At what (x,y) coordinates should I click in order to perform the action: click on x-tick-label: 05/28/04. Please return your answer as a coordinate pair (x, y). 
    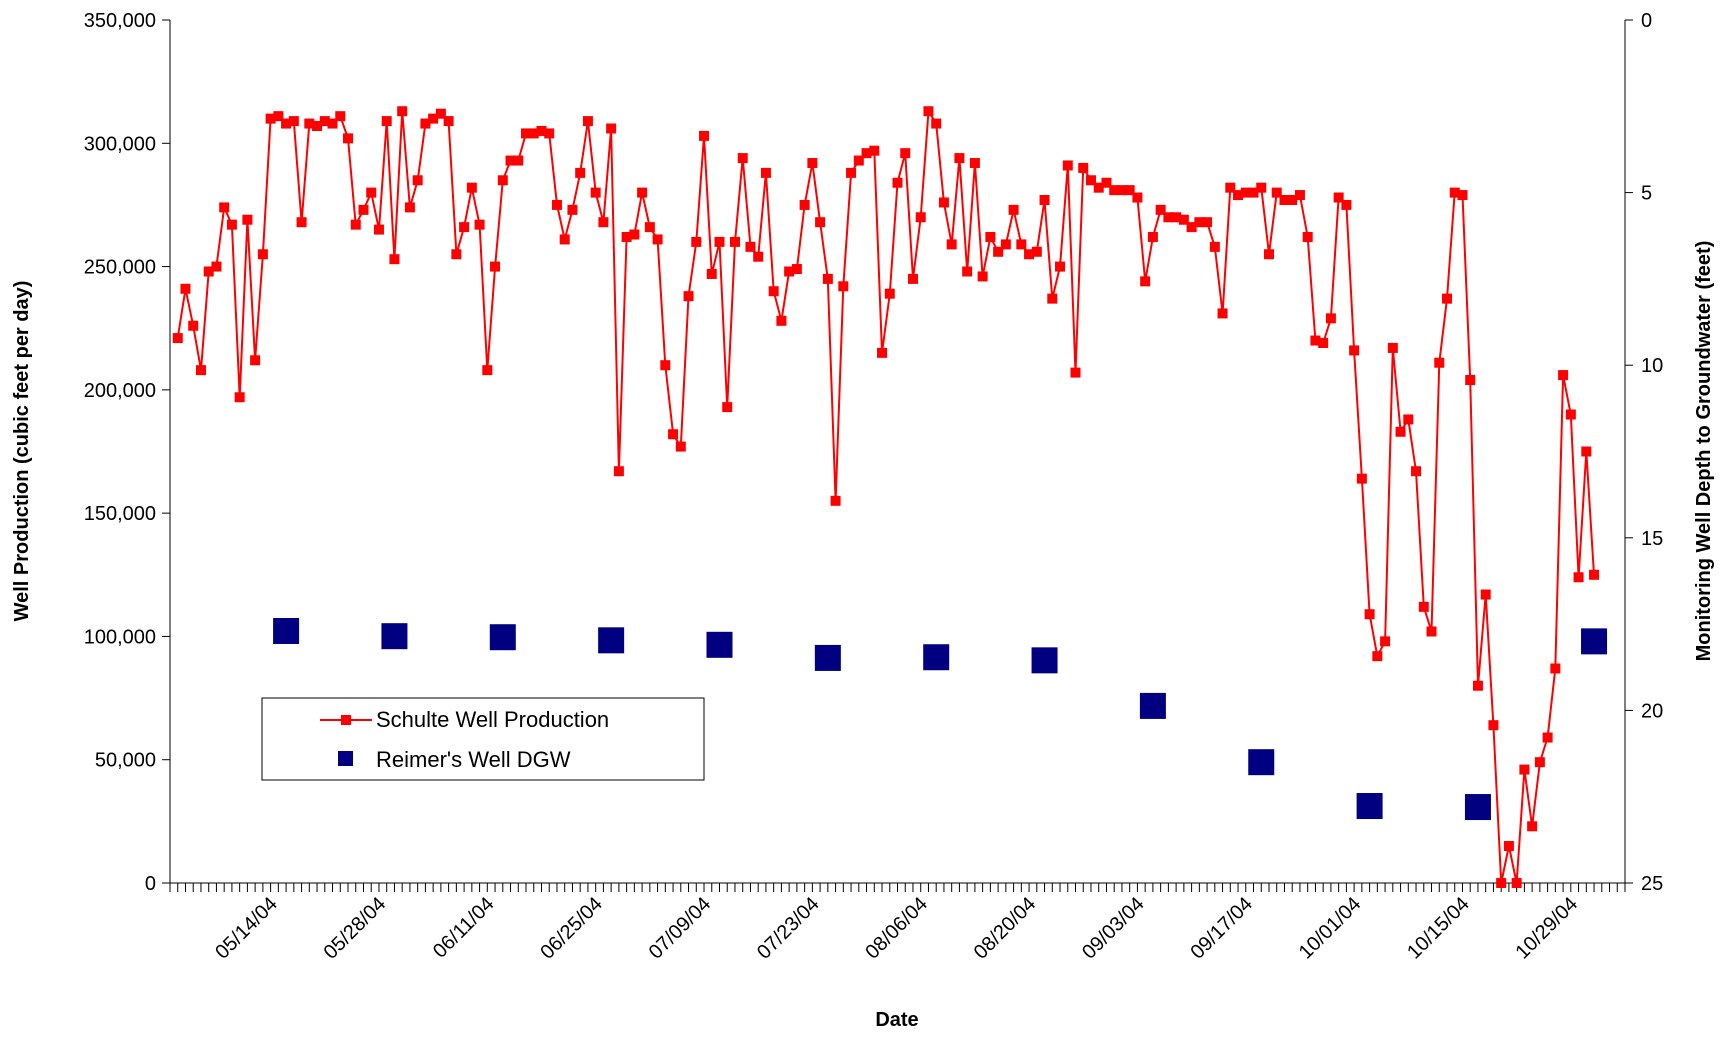
    Looking at the image, I should click on (355, 928).